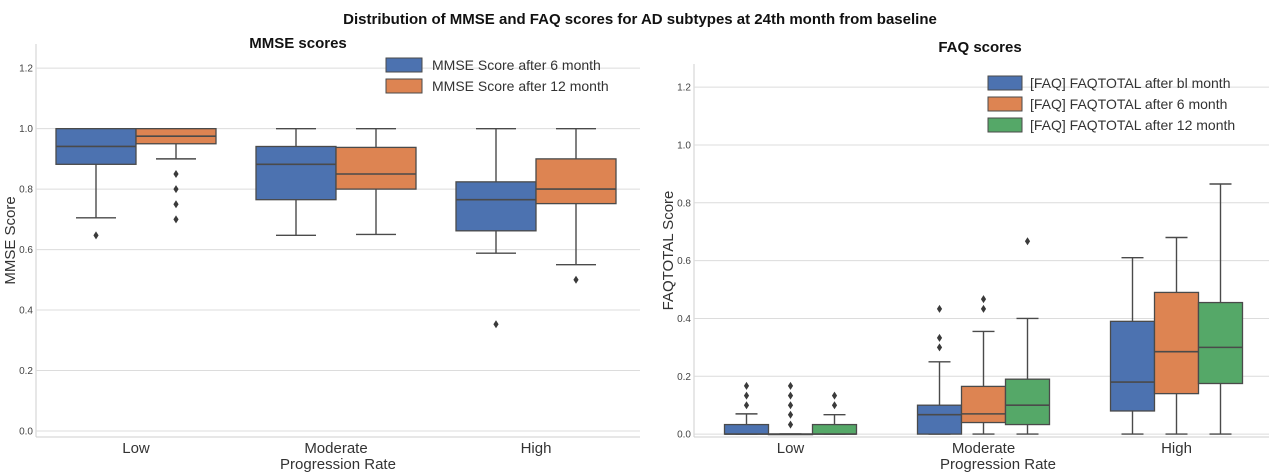  What do you see at coordinates (834, 413) in the screenshot?
I see `box-3-low` at bounding box center [834, 413].